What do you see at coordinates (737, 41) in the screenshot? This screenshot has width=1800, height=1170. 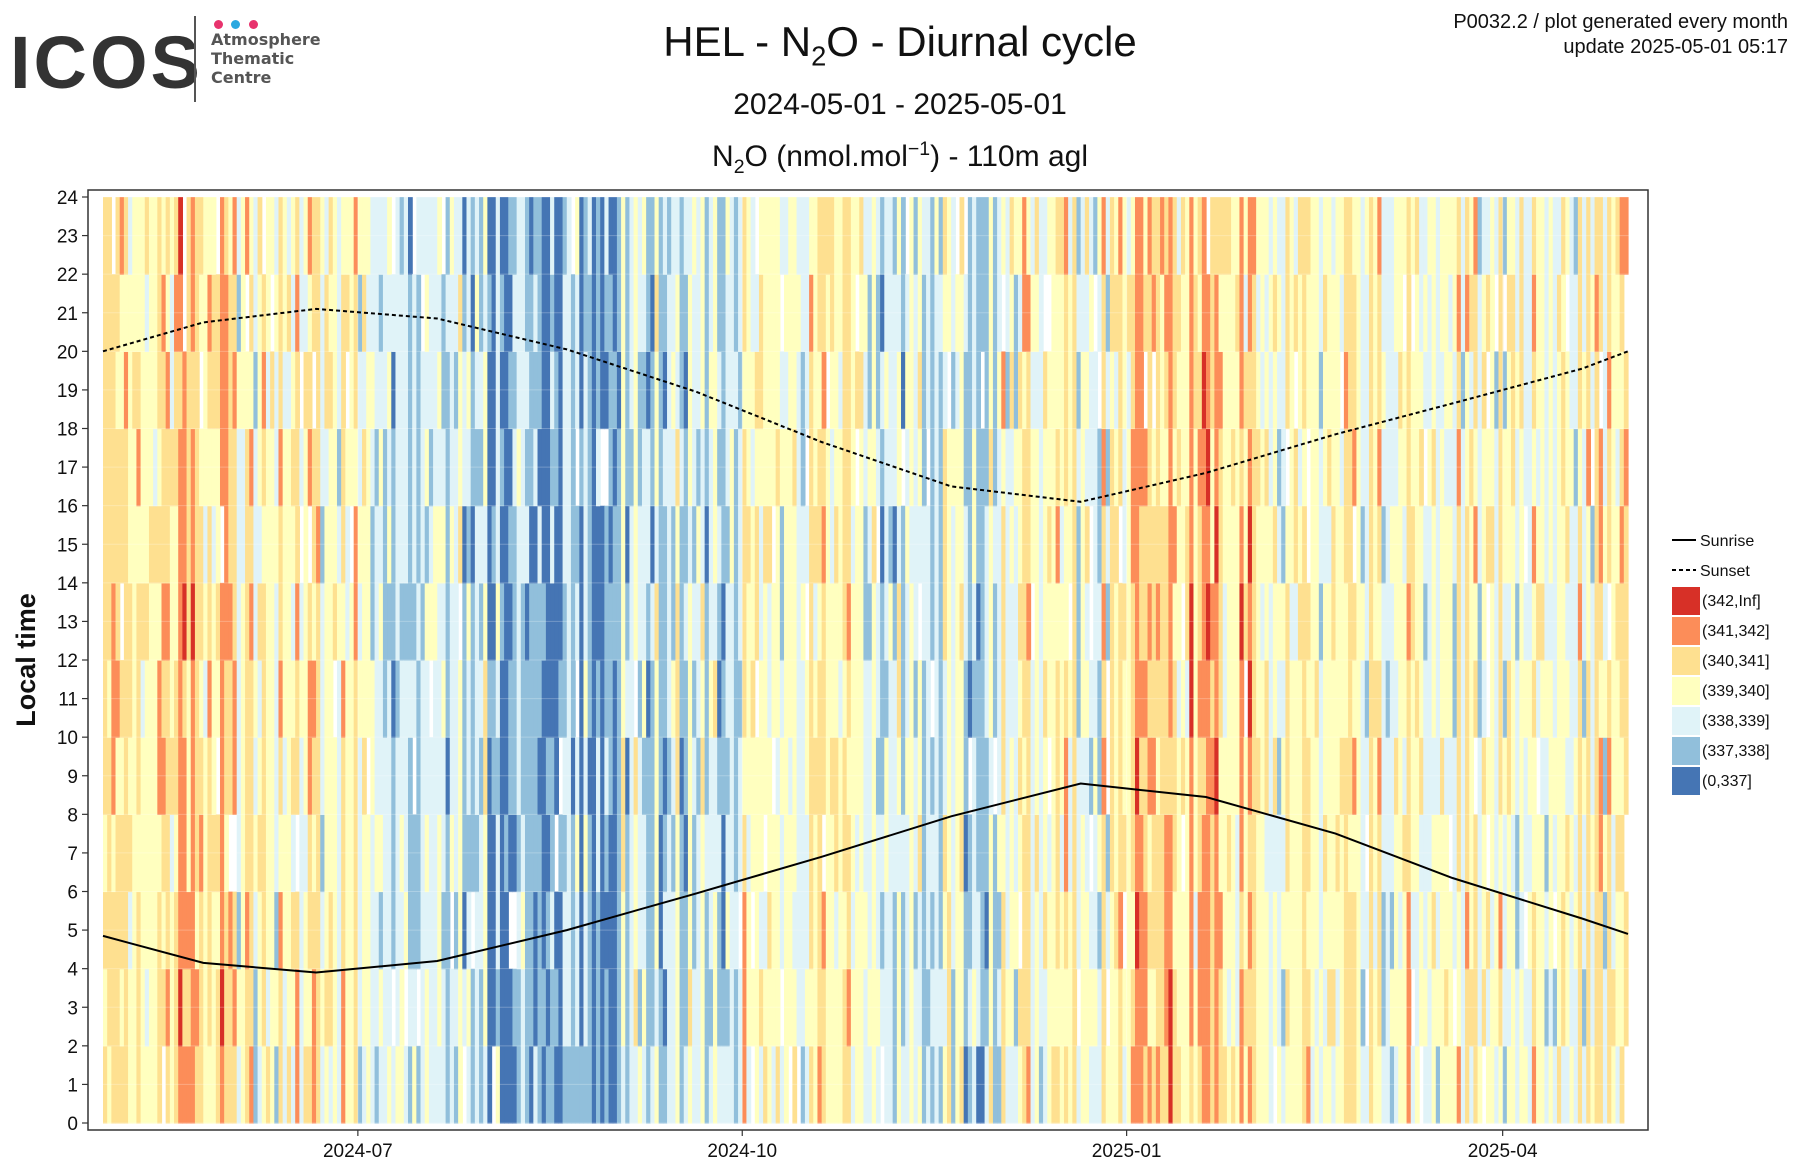 I see `chart-title-part: HEL - N` at bounding box center [737, 41].